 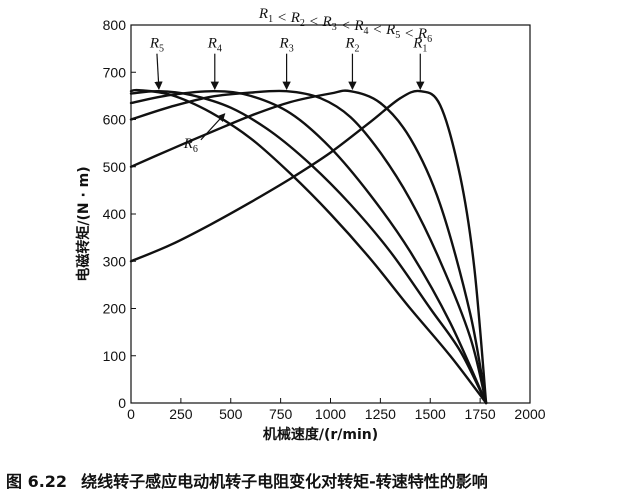 I want to click on curve-label-r1: R1, so click(x=419, y=45).